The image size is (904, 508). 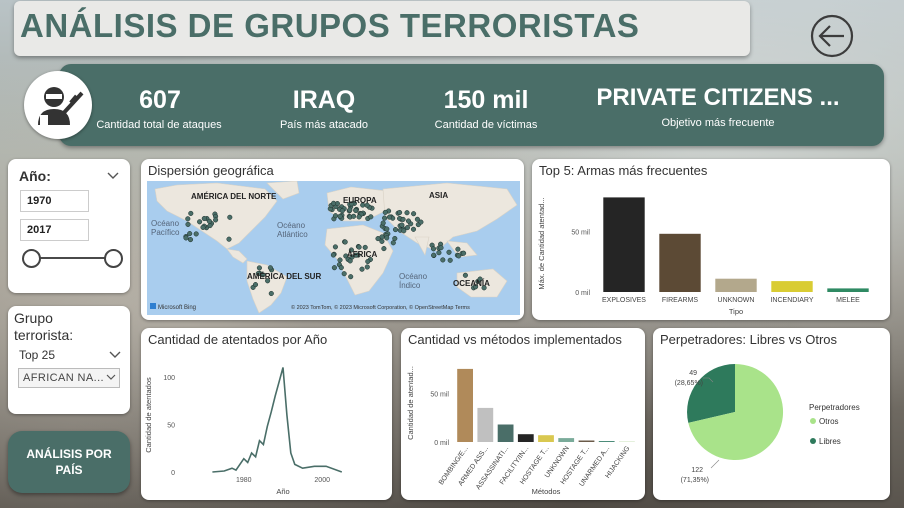 What do you see at coordinates (711, 393) in the screenshot?
I see `pie-slice-libres` at bounding box center [711, 393].